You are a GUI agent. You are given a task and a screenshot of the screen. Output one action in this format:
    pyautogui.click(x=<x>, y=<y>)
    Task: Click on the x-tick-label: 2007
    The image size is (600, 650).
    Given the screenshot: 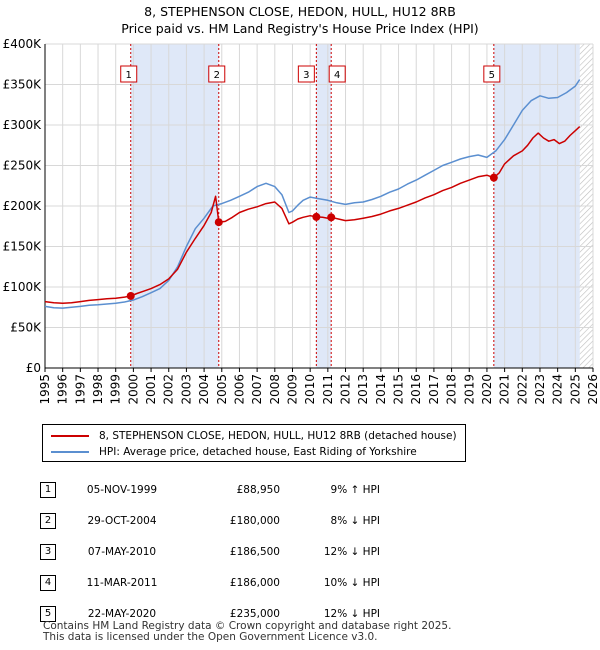 What is the action you would take?
    pyautogui.click(x=257, y=389)
    